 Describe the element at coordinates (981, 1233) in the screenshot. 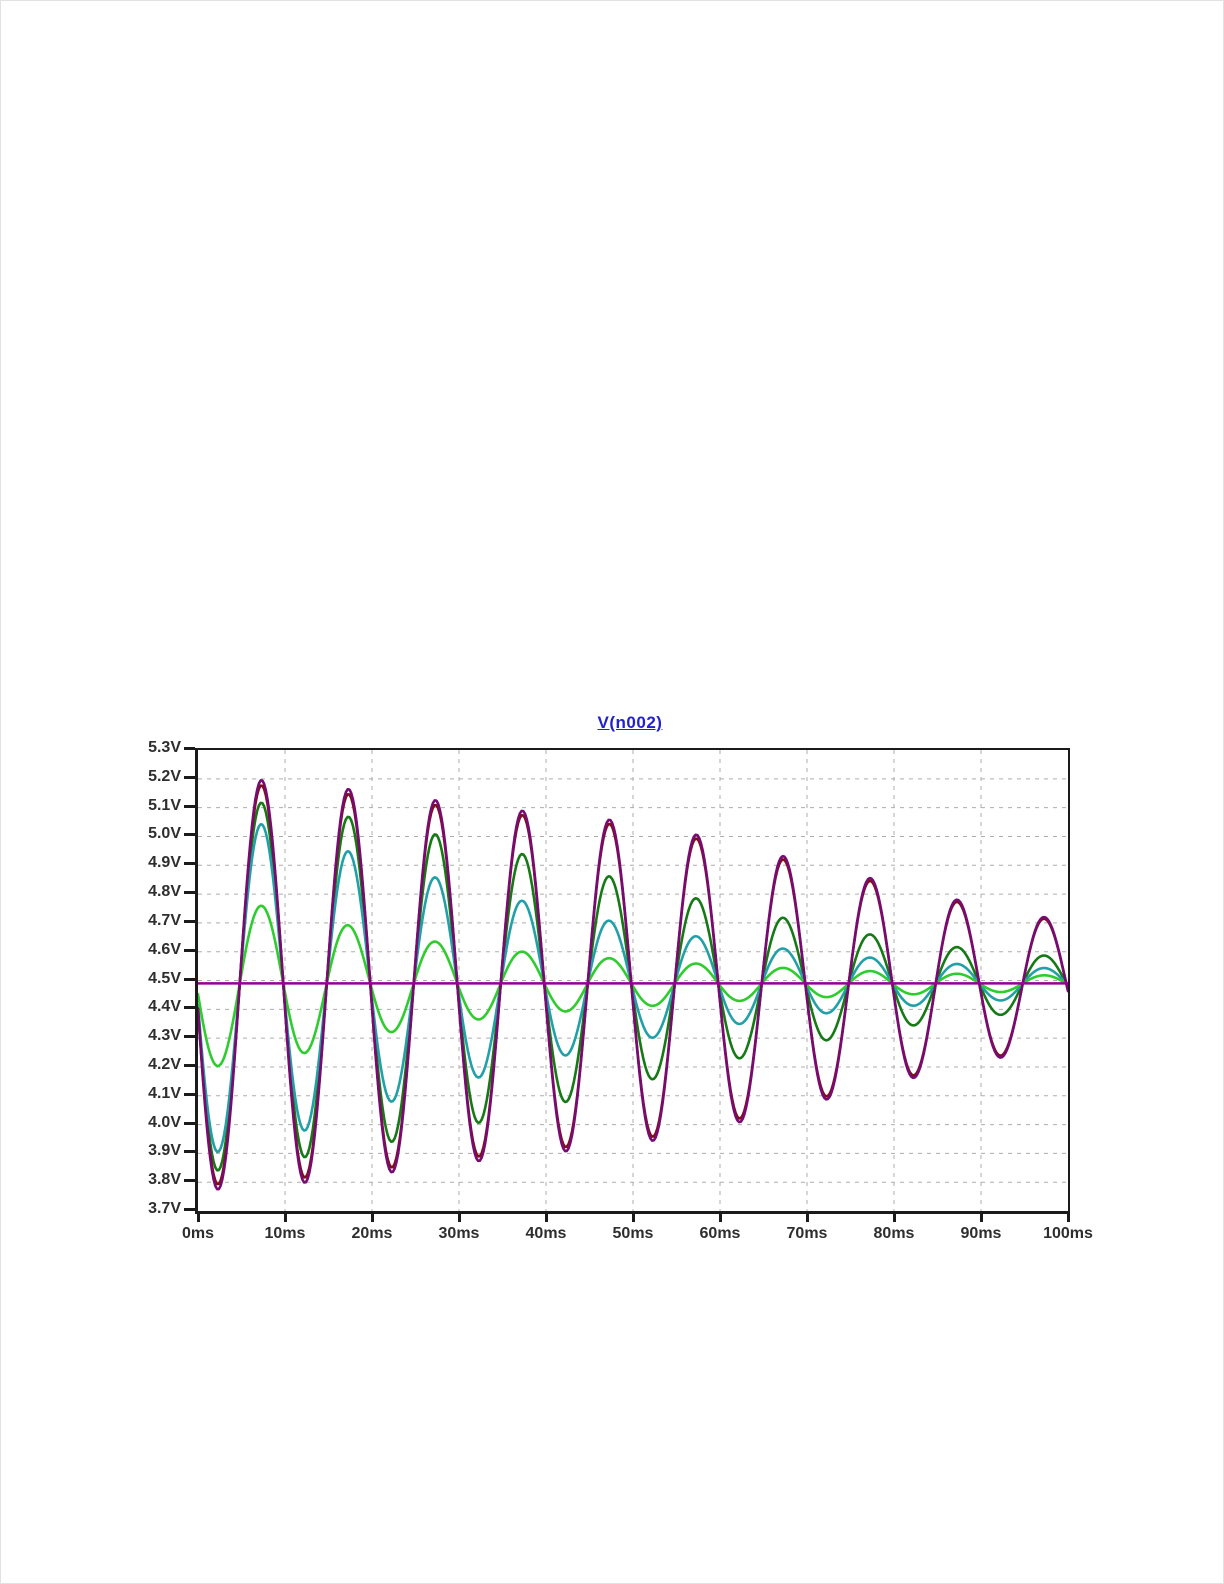

I see `x-tick-label: 90ms` at that location.